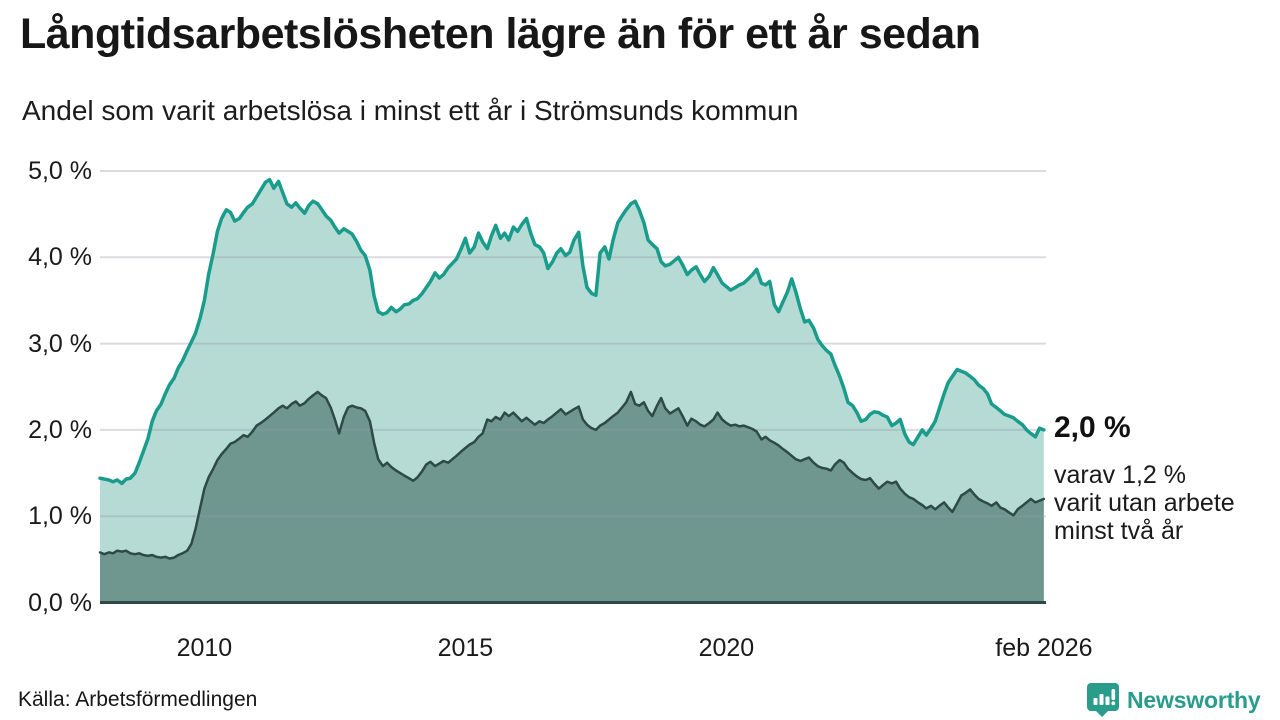 The image size is (1280, 720). What do you see at coordinates (138, 699) in the screenshot?
I see `source-credit: Källa: Arbetsförmedlingen` at bounding box center [138, 699].